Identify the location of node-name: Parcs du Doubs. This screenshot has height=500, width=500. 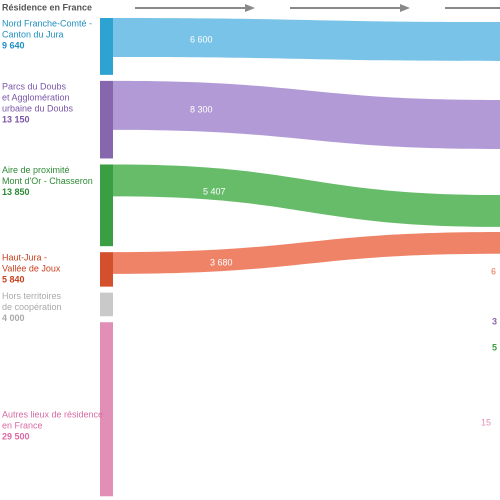
(34, 86).